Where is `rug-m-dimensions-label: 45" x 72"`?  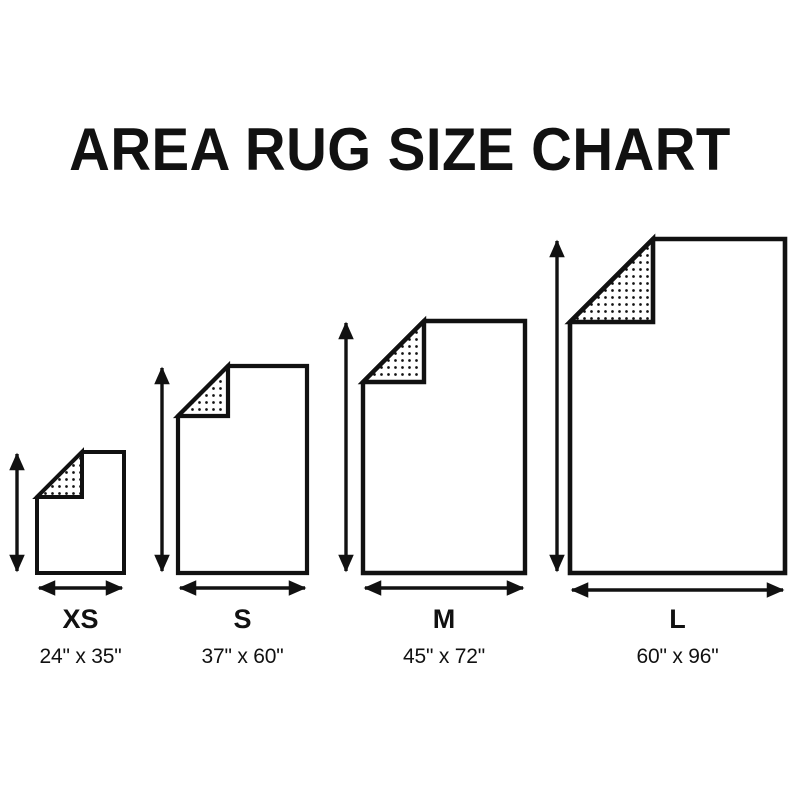 rug-m-dimensions-label: 45" x 72" is located at coordinates (444, 656).